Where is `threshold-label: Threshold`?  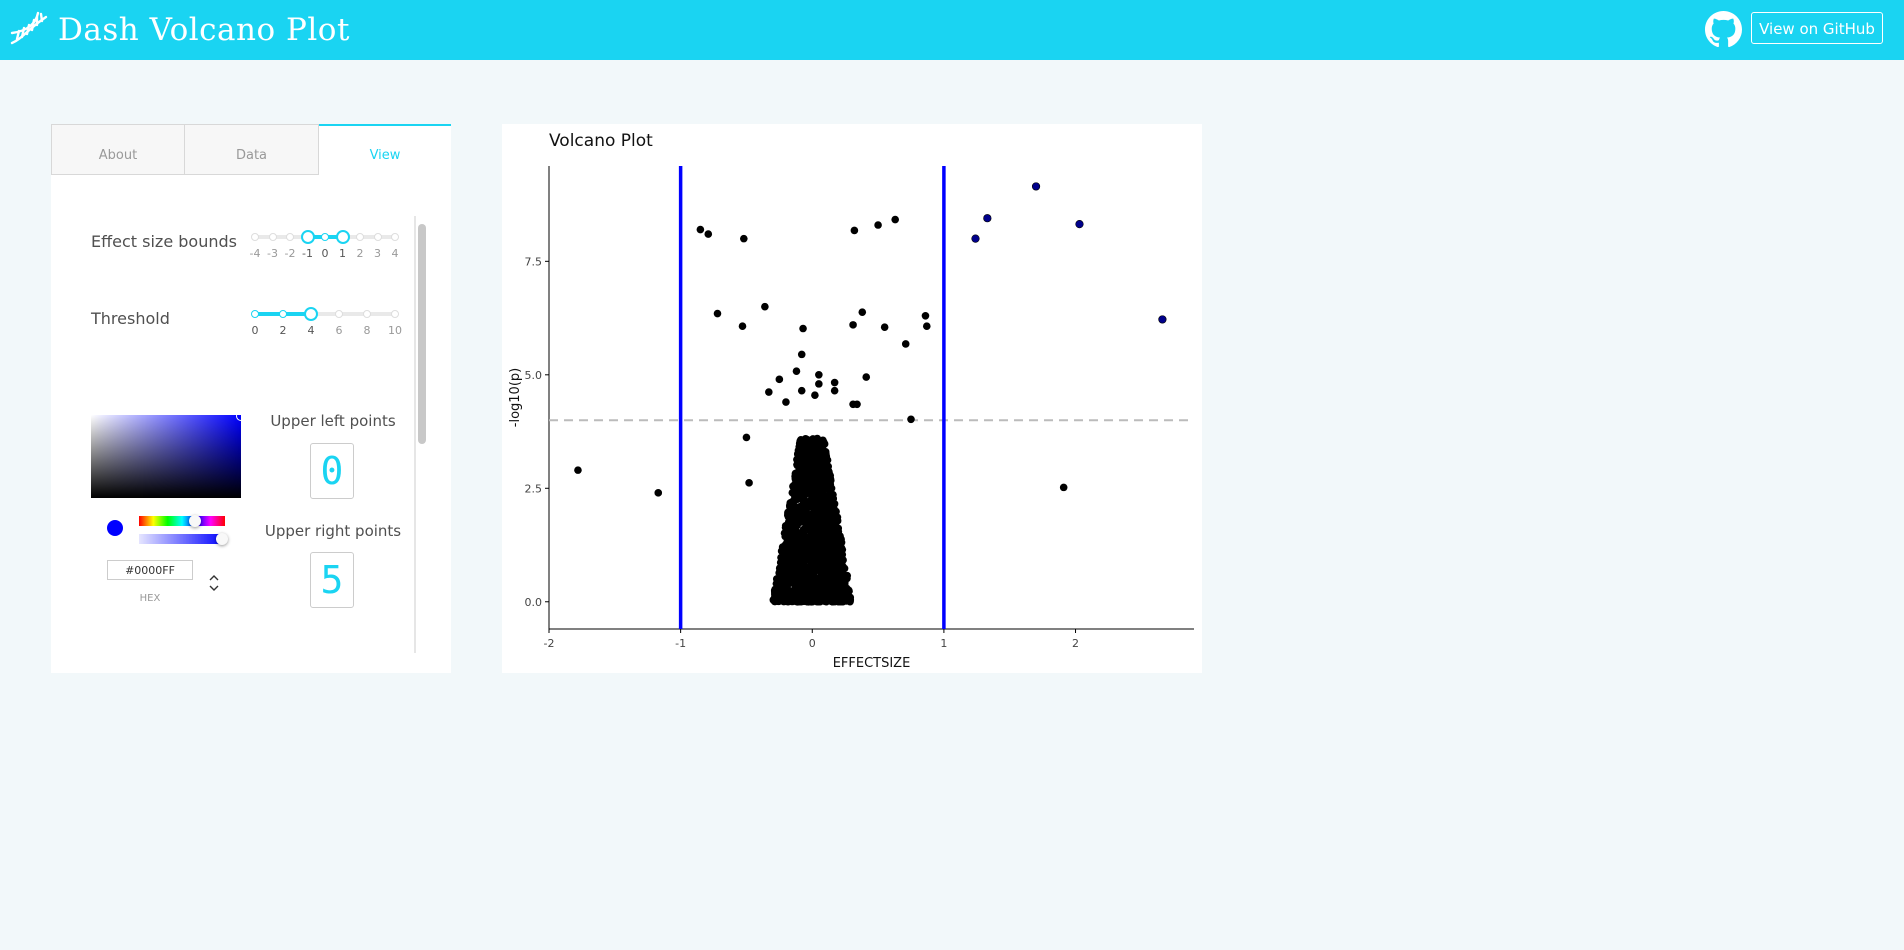 threshold-label: Threshold is located at coordinates (130, 318).